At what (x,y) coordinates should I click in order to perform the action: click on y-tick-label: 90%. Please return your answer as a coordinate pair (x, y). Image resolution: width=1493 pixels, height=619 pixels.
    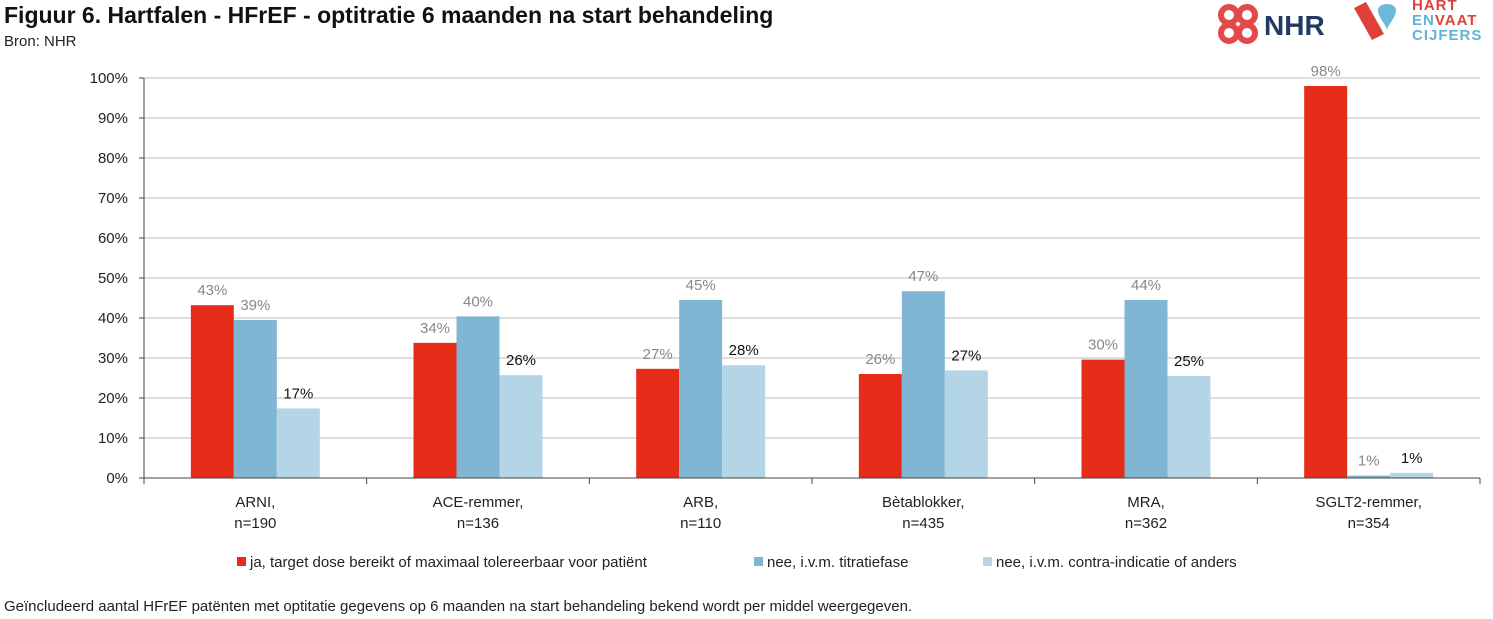
    Looking at the image, I should click on (113, 118).